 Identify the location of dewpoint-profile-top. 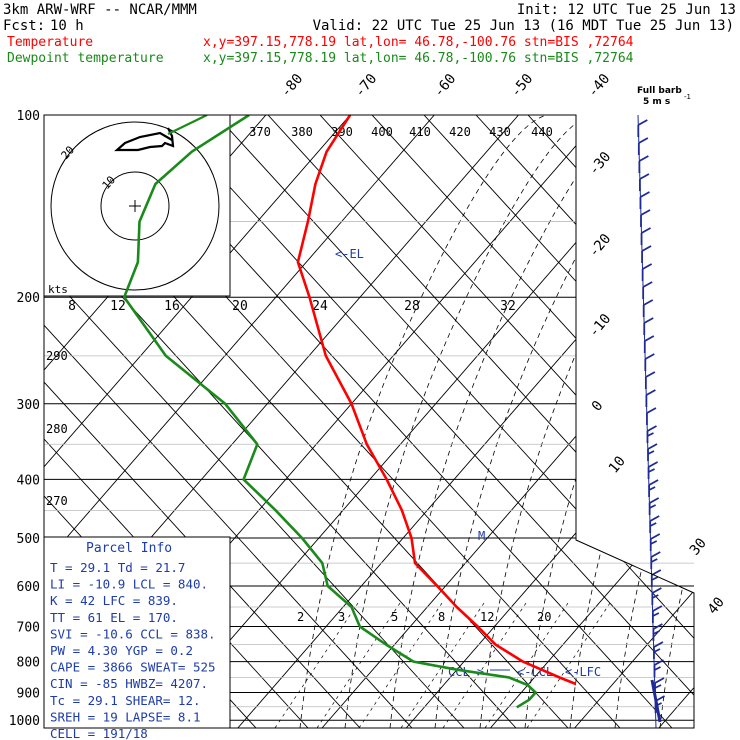
(187, 125).